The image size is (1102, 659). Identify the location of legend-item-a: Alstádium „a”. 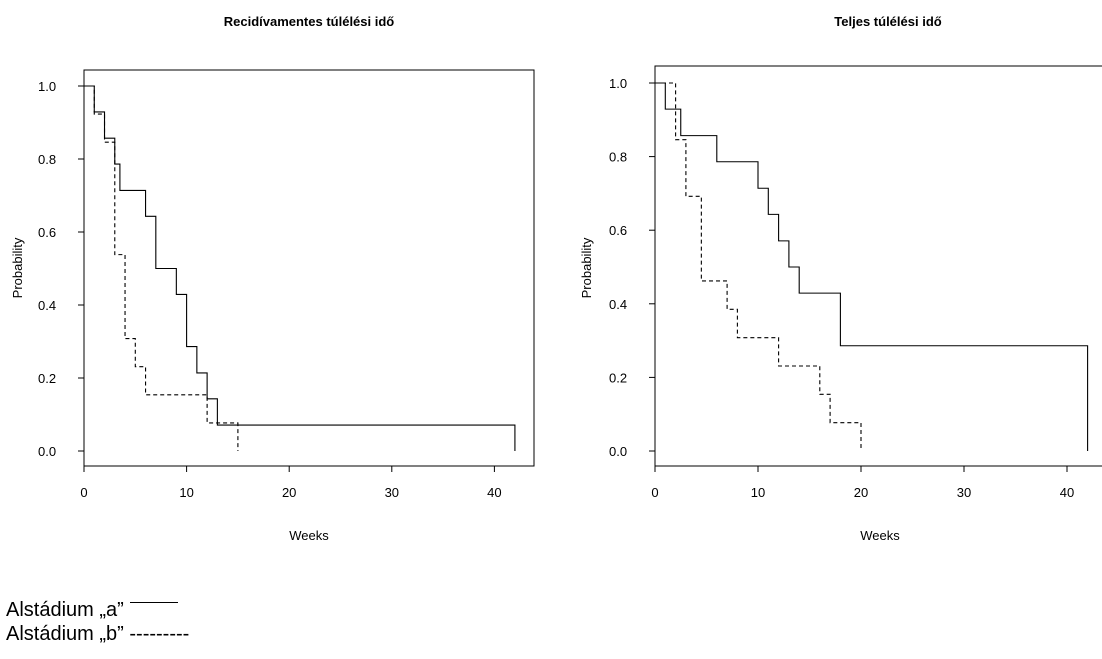
(92, 610).